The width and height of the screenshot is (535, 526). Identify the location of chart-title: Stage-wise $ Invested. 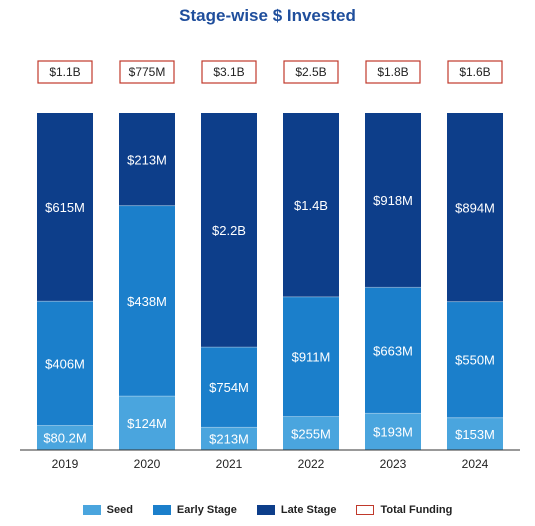
(267, 15).